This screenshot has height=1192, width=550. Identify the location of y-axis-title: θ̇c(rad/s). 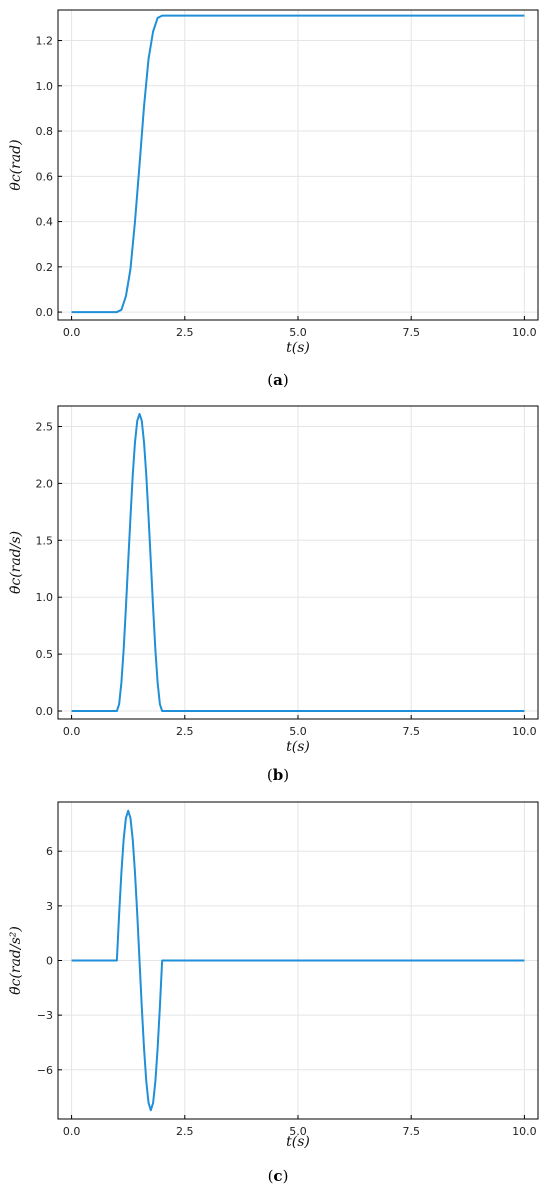
(16, 562).